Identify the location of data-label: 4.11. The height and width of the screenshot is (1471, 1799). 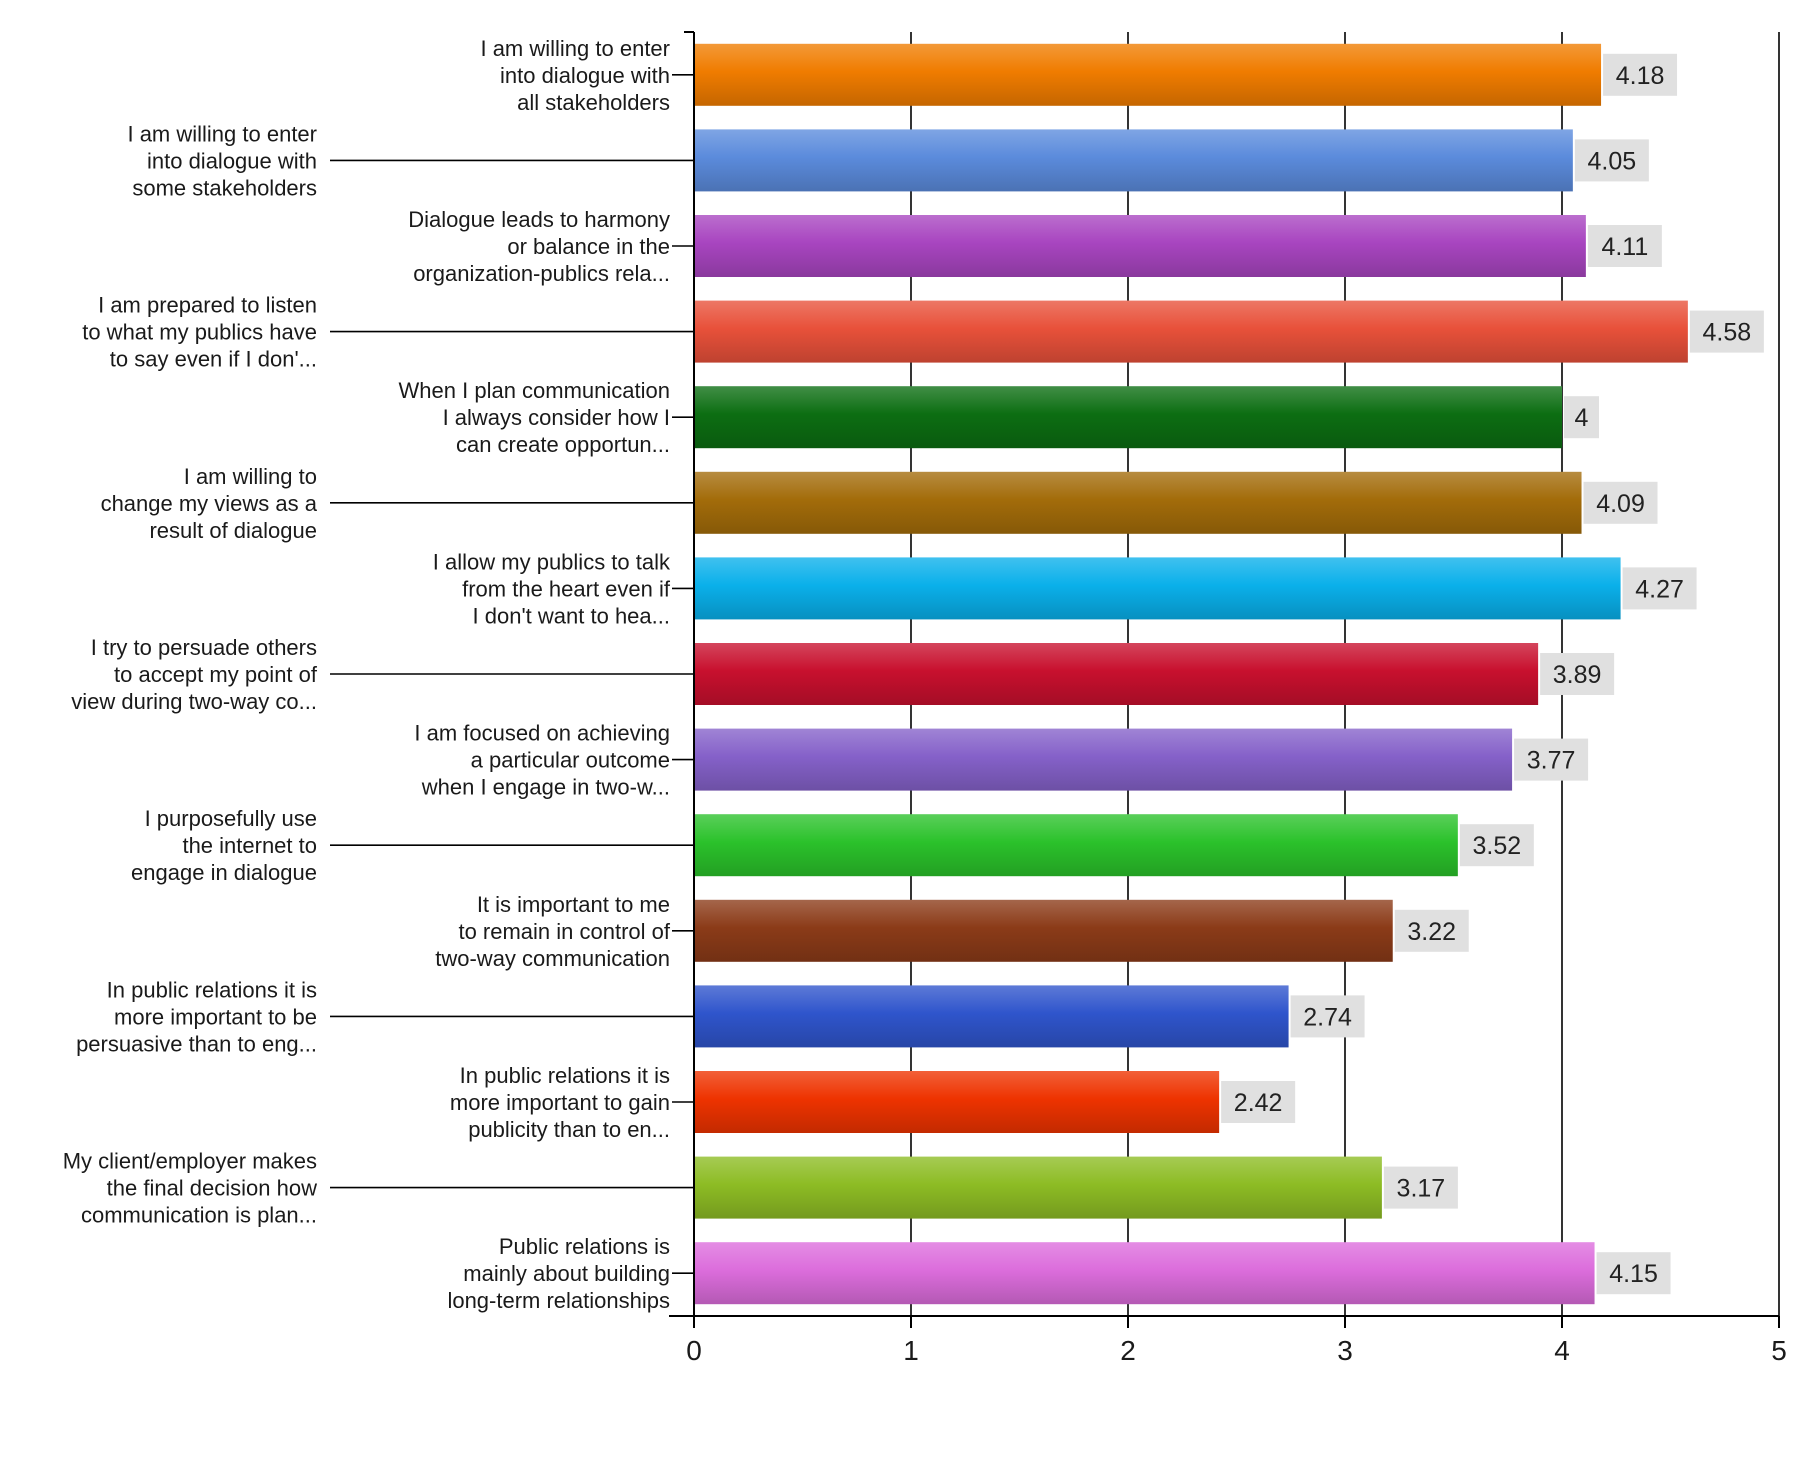
(1624, 247).